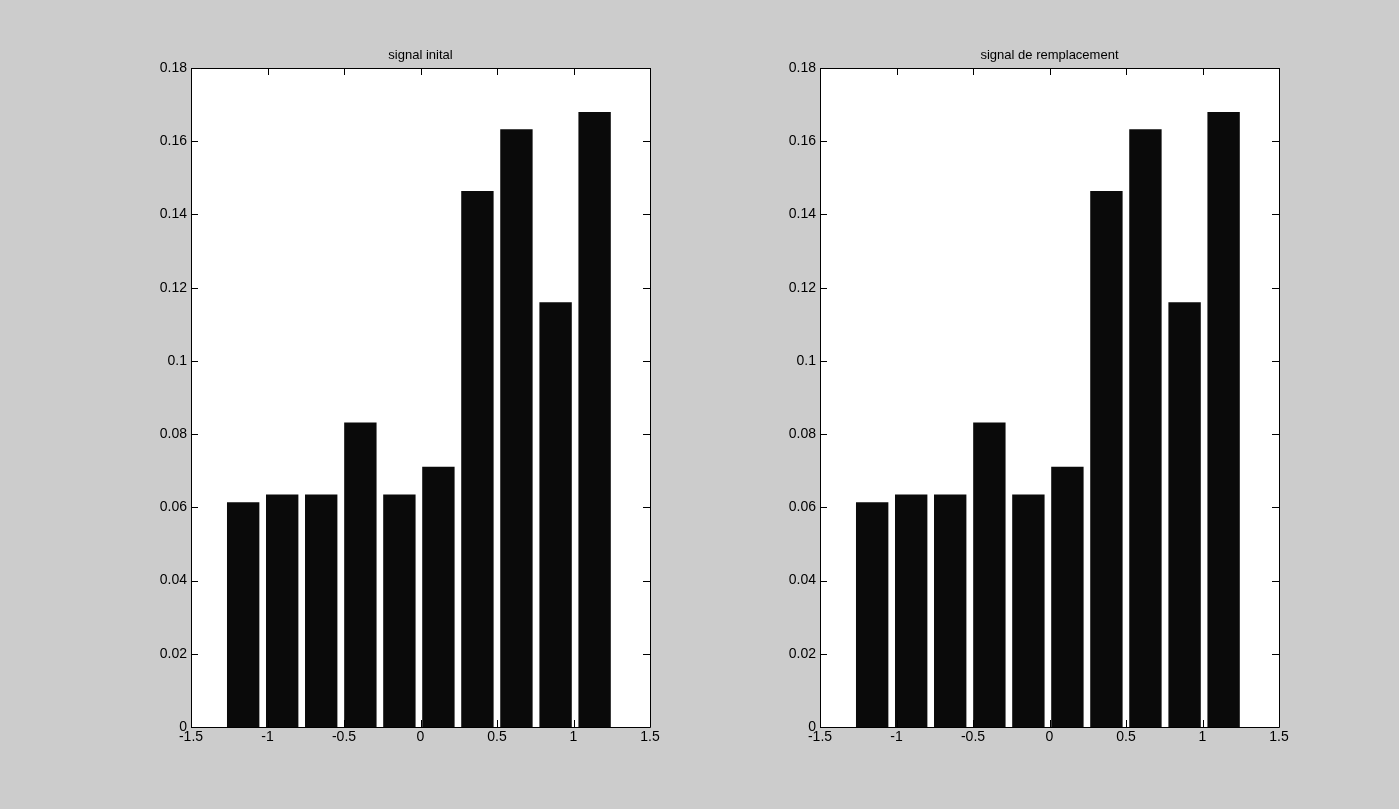 The width and height of the screenshot is (1399, 809). Describe the element at coordinates (1049, 55) in the screenshot. I see `chart-title: signal de remplacement` at that location.